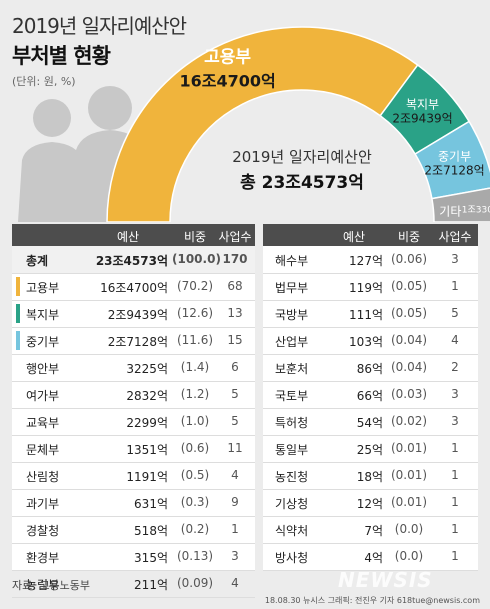 The image size is (490, 609). I want to click on slice-name-2: 중기부, so click(454, 157).